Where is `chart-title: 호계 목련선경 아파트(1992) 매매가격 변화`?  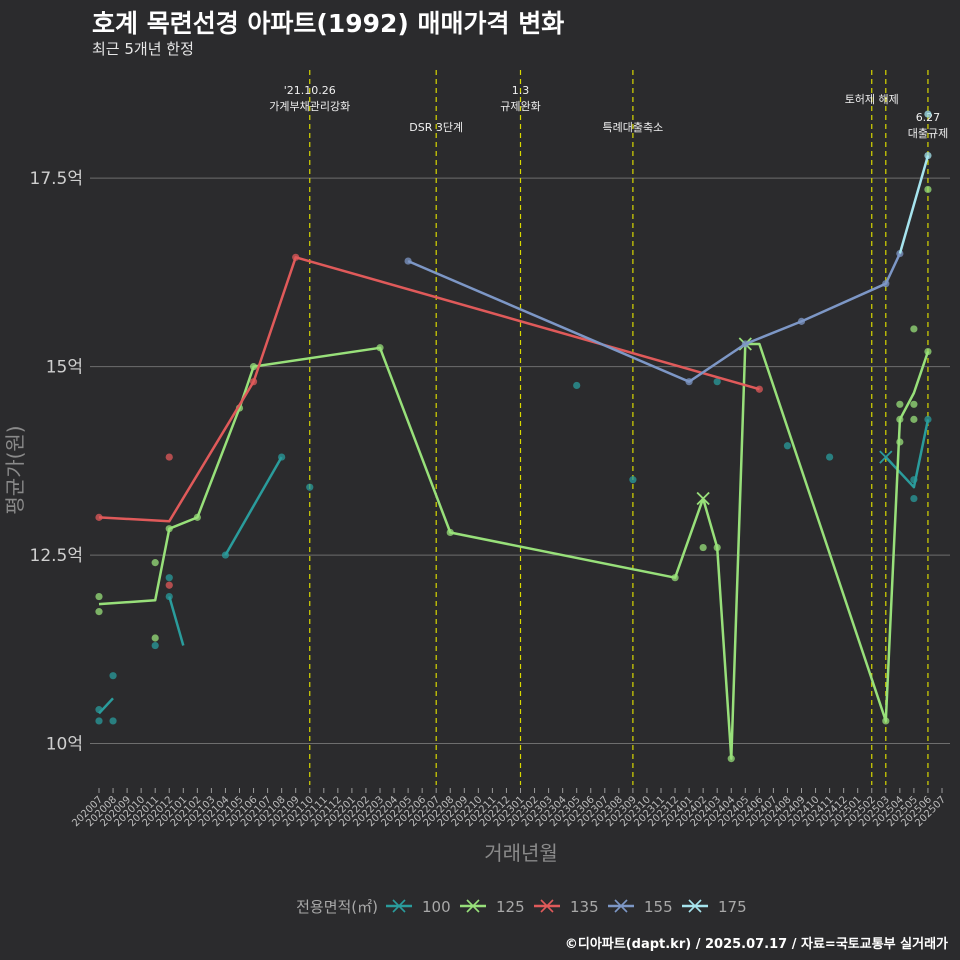
chart-title: 호계 목련선경 아파트(1992) 매매가격 변화 is located at coordinates (328, 23).